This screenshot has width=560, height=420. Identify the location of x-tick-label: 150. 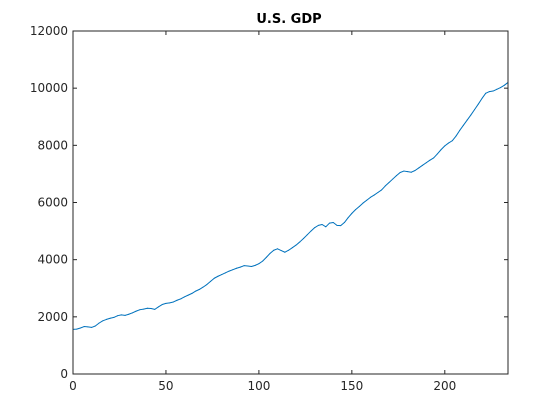
(351, 386).